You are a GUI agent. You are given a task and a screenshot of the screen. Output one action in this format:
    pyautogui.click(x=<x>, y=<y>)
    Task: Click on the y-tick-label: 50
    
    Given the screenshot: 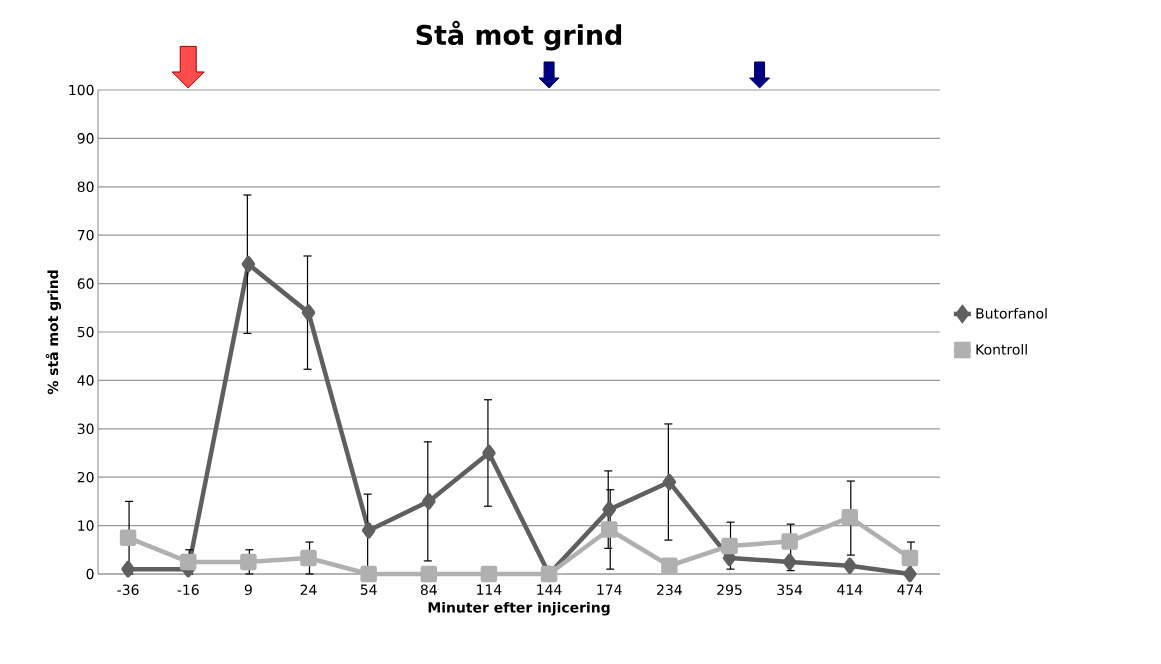 What is the action you would take?
    pyautogui.click(x=85, y=332)
    